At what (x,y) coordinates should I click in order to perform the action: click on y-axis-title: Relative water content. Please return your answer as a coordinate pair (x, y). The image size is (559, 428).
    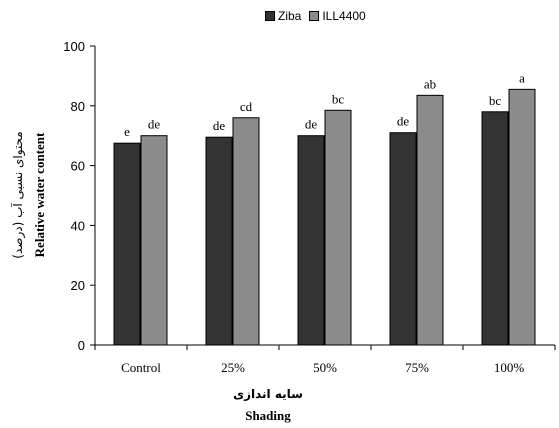
    Looking at the image, I should click on (39, 194).